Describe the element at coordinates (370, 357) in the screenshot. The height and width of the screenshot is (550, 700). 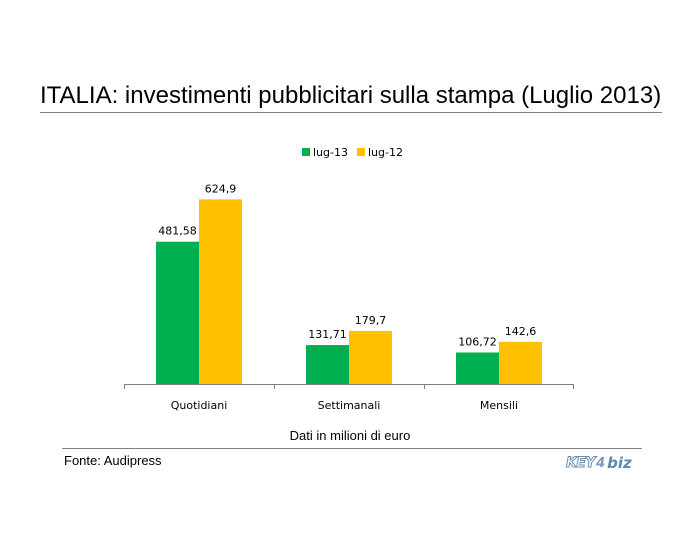
I see `bar-lug-12-settimanali` at that location.